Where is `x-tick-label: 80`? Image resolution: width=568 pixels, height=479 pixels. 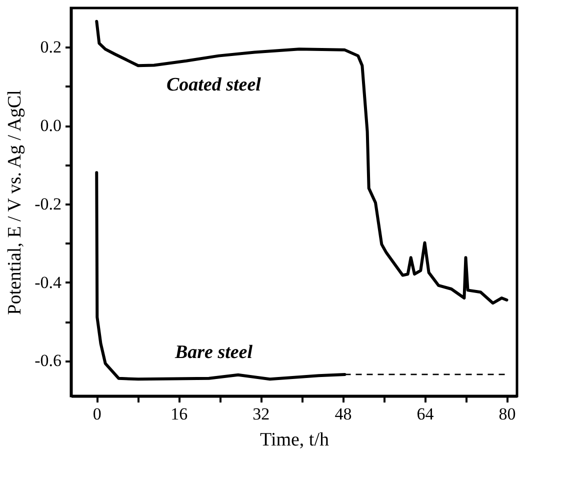
x-tick-label: 80 is located at coordinates (507, 414).